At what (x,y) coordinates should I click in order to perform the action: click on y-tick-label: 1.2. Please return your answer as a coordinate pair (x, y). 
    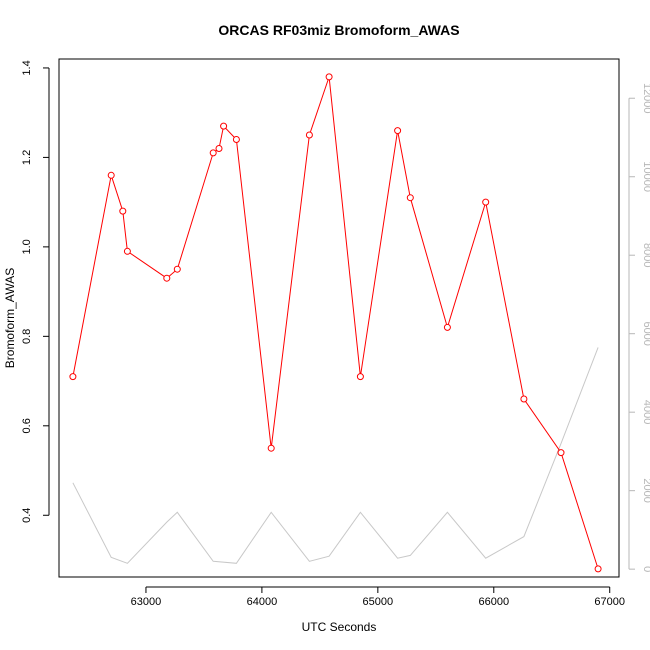
    Looking at the image, I should click on (27, 157).